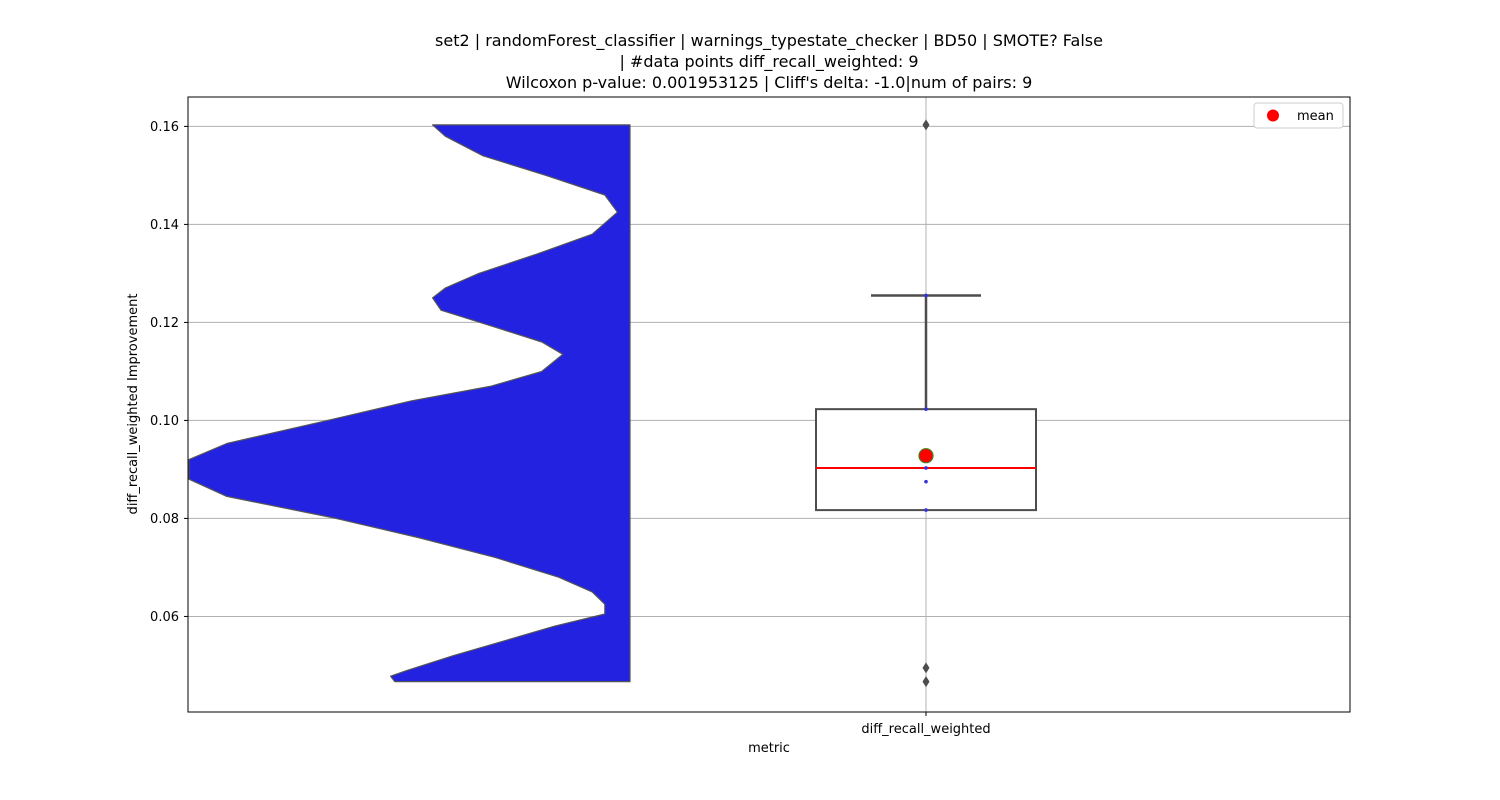 This screenshot has height=800, width=1500. Describe the element at coordinates (164, 617) in the screenshot. I see `y-tick-label: 0.06` at that location.